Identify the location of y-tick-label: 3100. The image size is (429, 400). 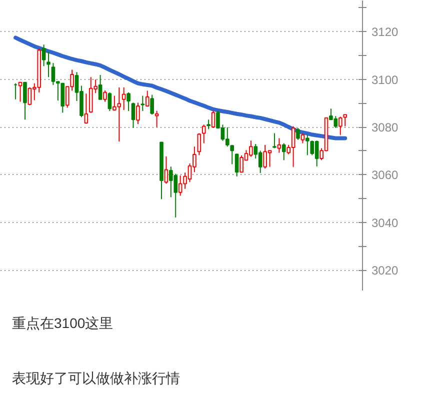
(385, 79).